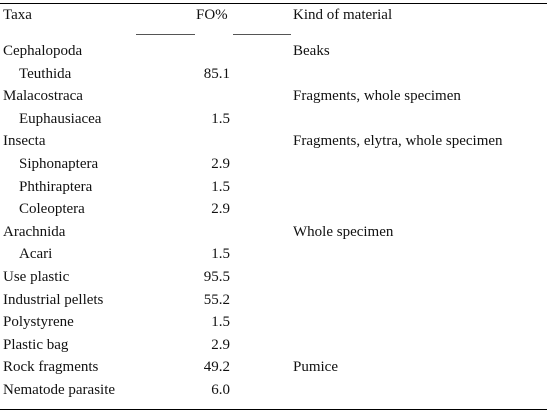 The image size is (547, 412). What do you see at coordinates (273, 119) in the screenshot?
I see `table-row: Euphausiacea 1.5` at bounding box center [273, 119].